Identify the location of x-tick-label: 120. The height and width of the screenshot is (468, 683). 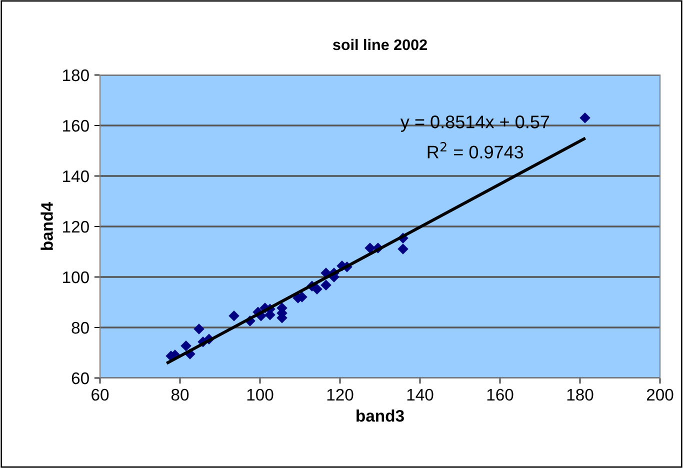
(340, 394).